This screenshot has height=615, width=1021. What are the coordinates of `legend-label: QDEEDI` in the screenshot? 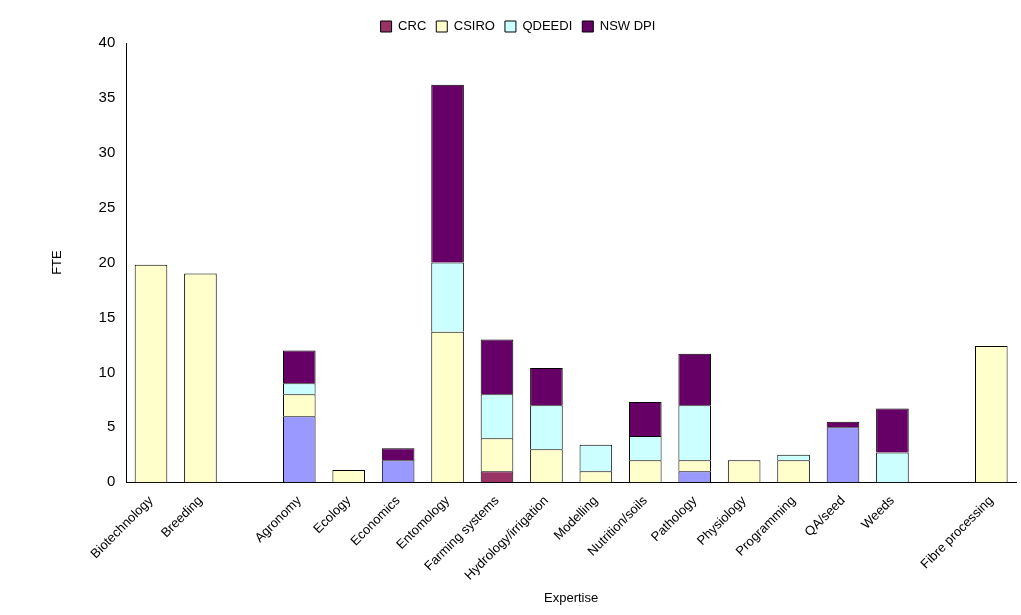 It's located at (547, 26).